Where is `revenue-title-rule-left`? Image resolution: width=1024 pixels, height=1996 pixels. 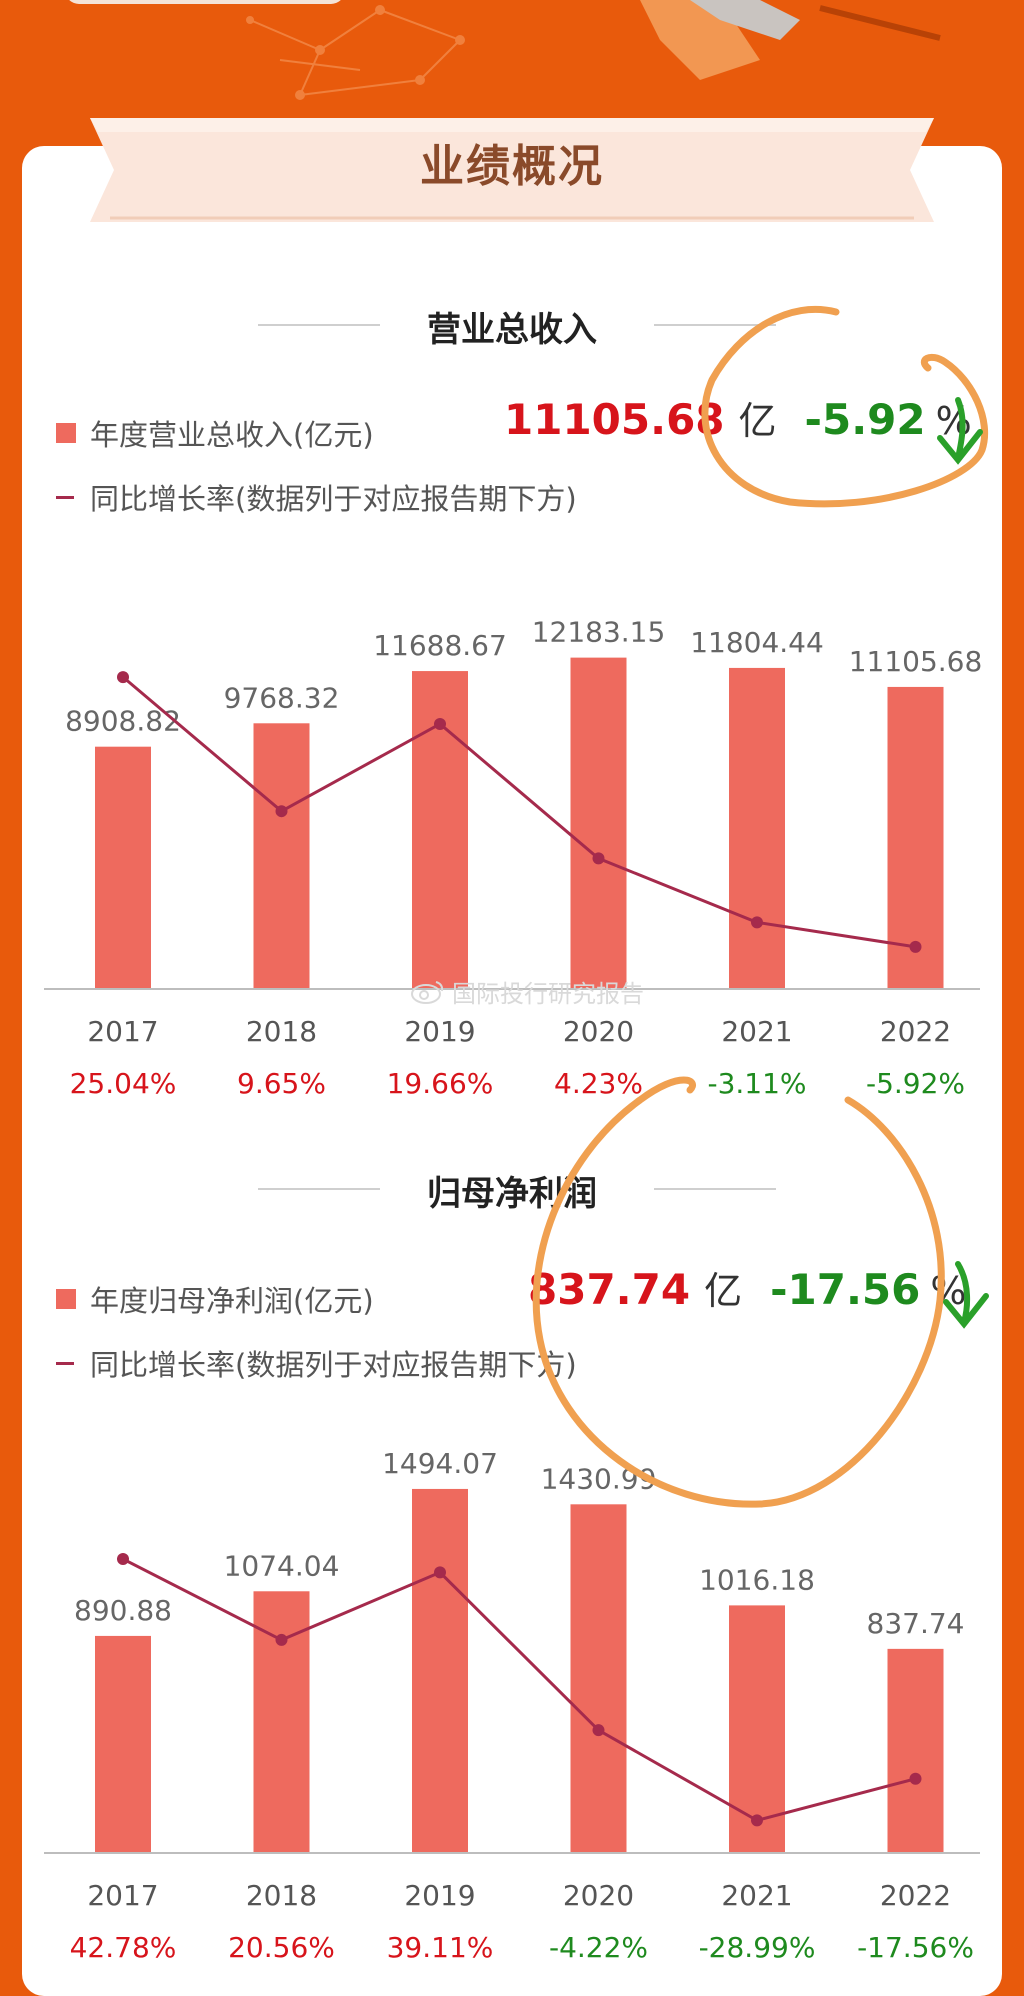 revenue-title-rule-left is located at coordinates (319, 325).